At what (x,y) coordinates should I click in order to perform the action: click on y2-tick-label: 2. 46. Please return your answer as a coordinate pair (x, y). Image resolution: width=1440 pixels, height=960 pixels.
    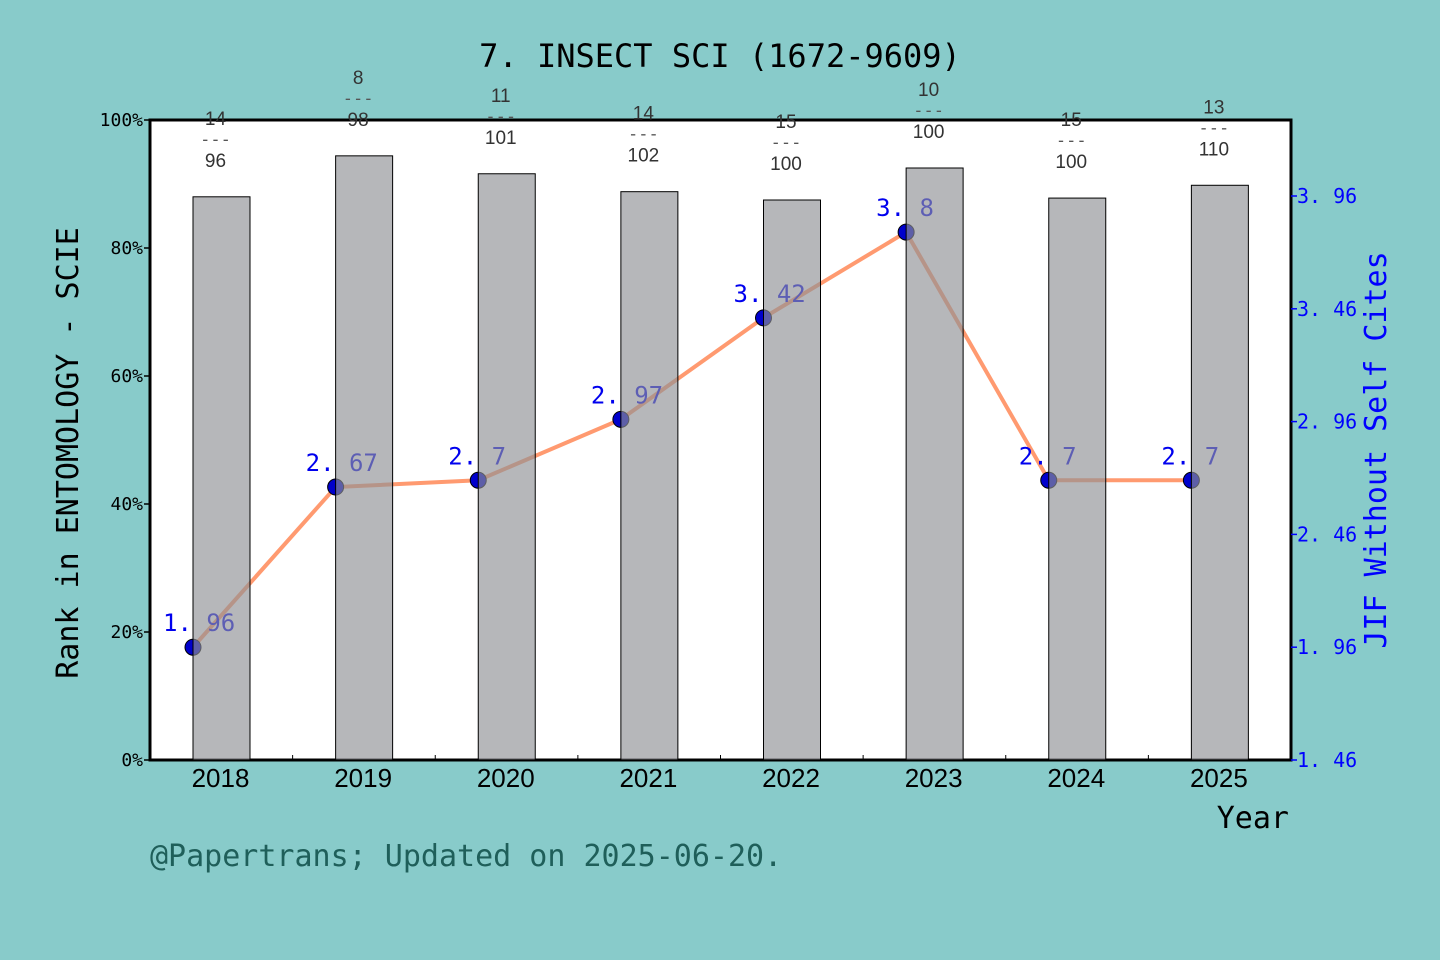
    Looking at the image, I should click on (1327, 534).